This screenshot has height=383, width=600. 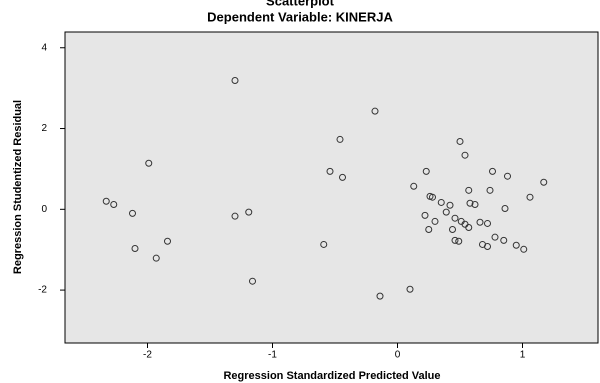 What do you see at coordinates (44, 47) in the screenshot?
I see `y-tick-label: 4` at bounding box center [44, 47].